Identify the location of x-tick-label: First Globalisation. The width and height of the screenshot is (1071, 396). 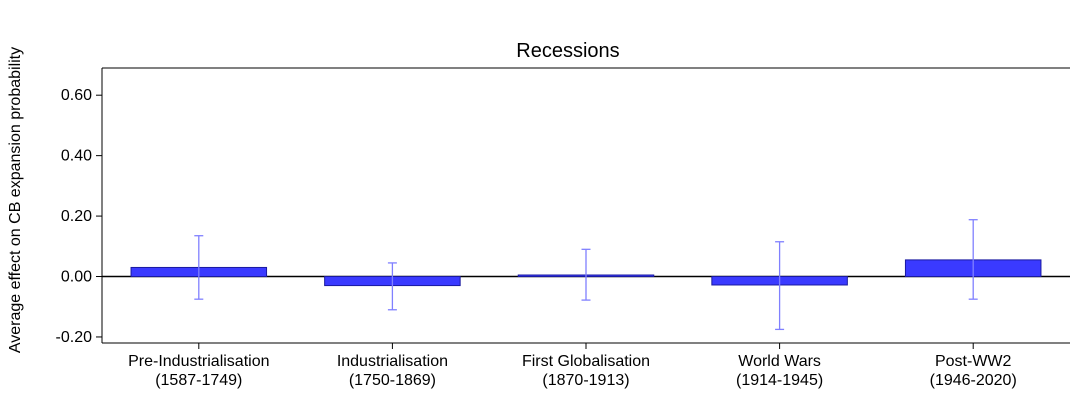
(586, 361).